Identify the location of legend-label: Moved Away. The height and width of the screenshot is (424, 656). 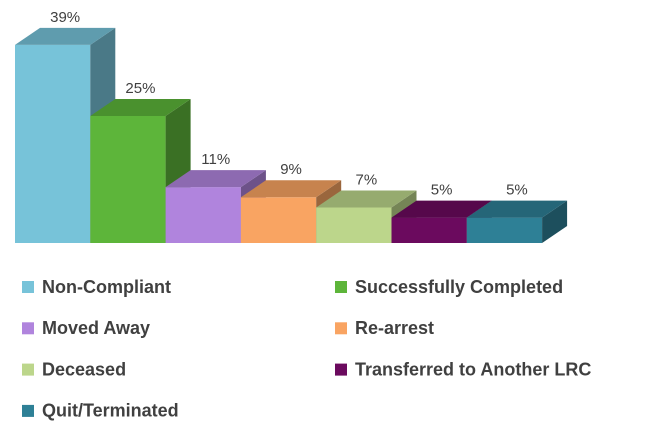
(96, 328).